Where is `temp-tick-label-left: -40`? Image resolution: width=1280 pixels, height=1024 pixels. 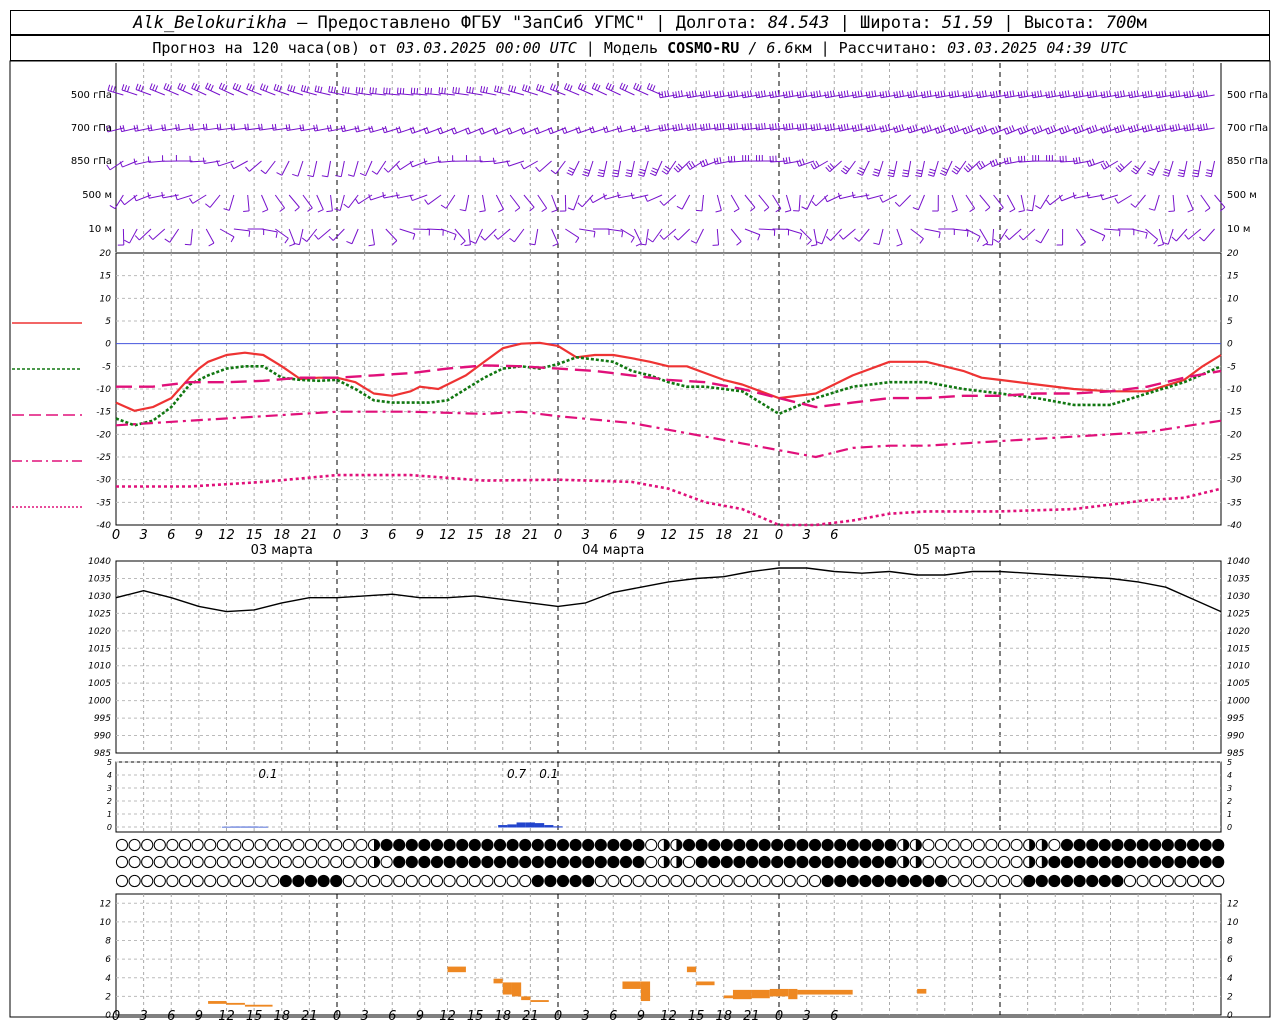
temp-tick-label-left: -40 is located at coordinates (103, 526).